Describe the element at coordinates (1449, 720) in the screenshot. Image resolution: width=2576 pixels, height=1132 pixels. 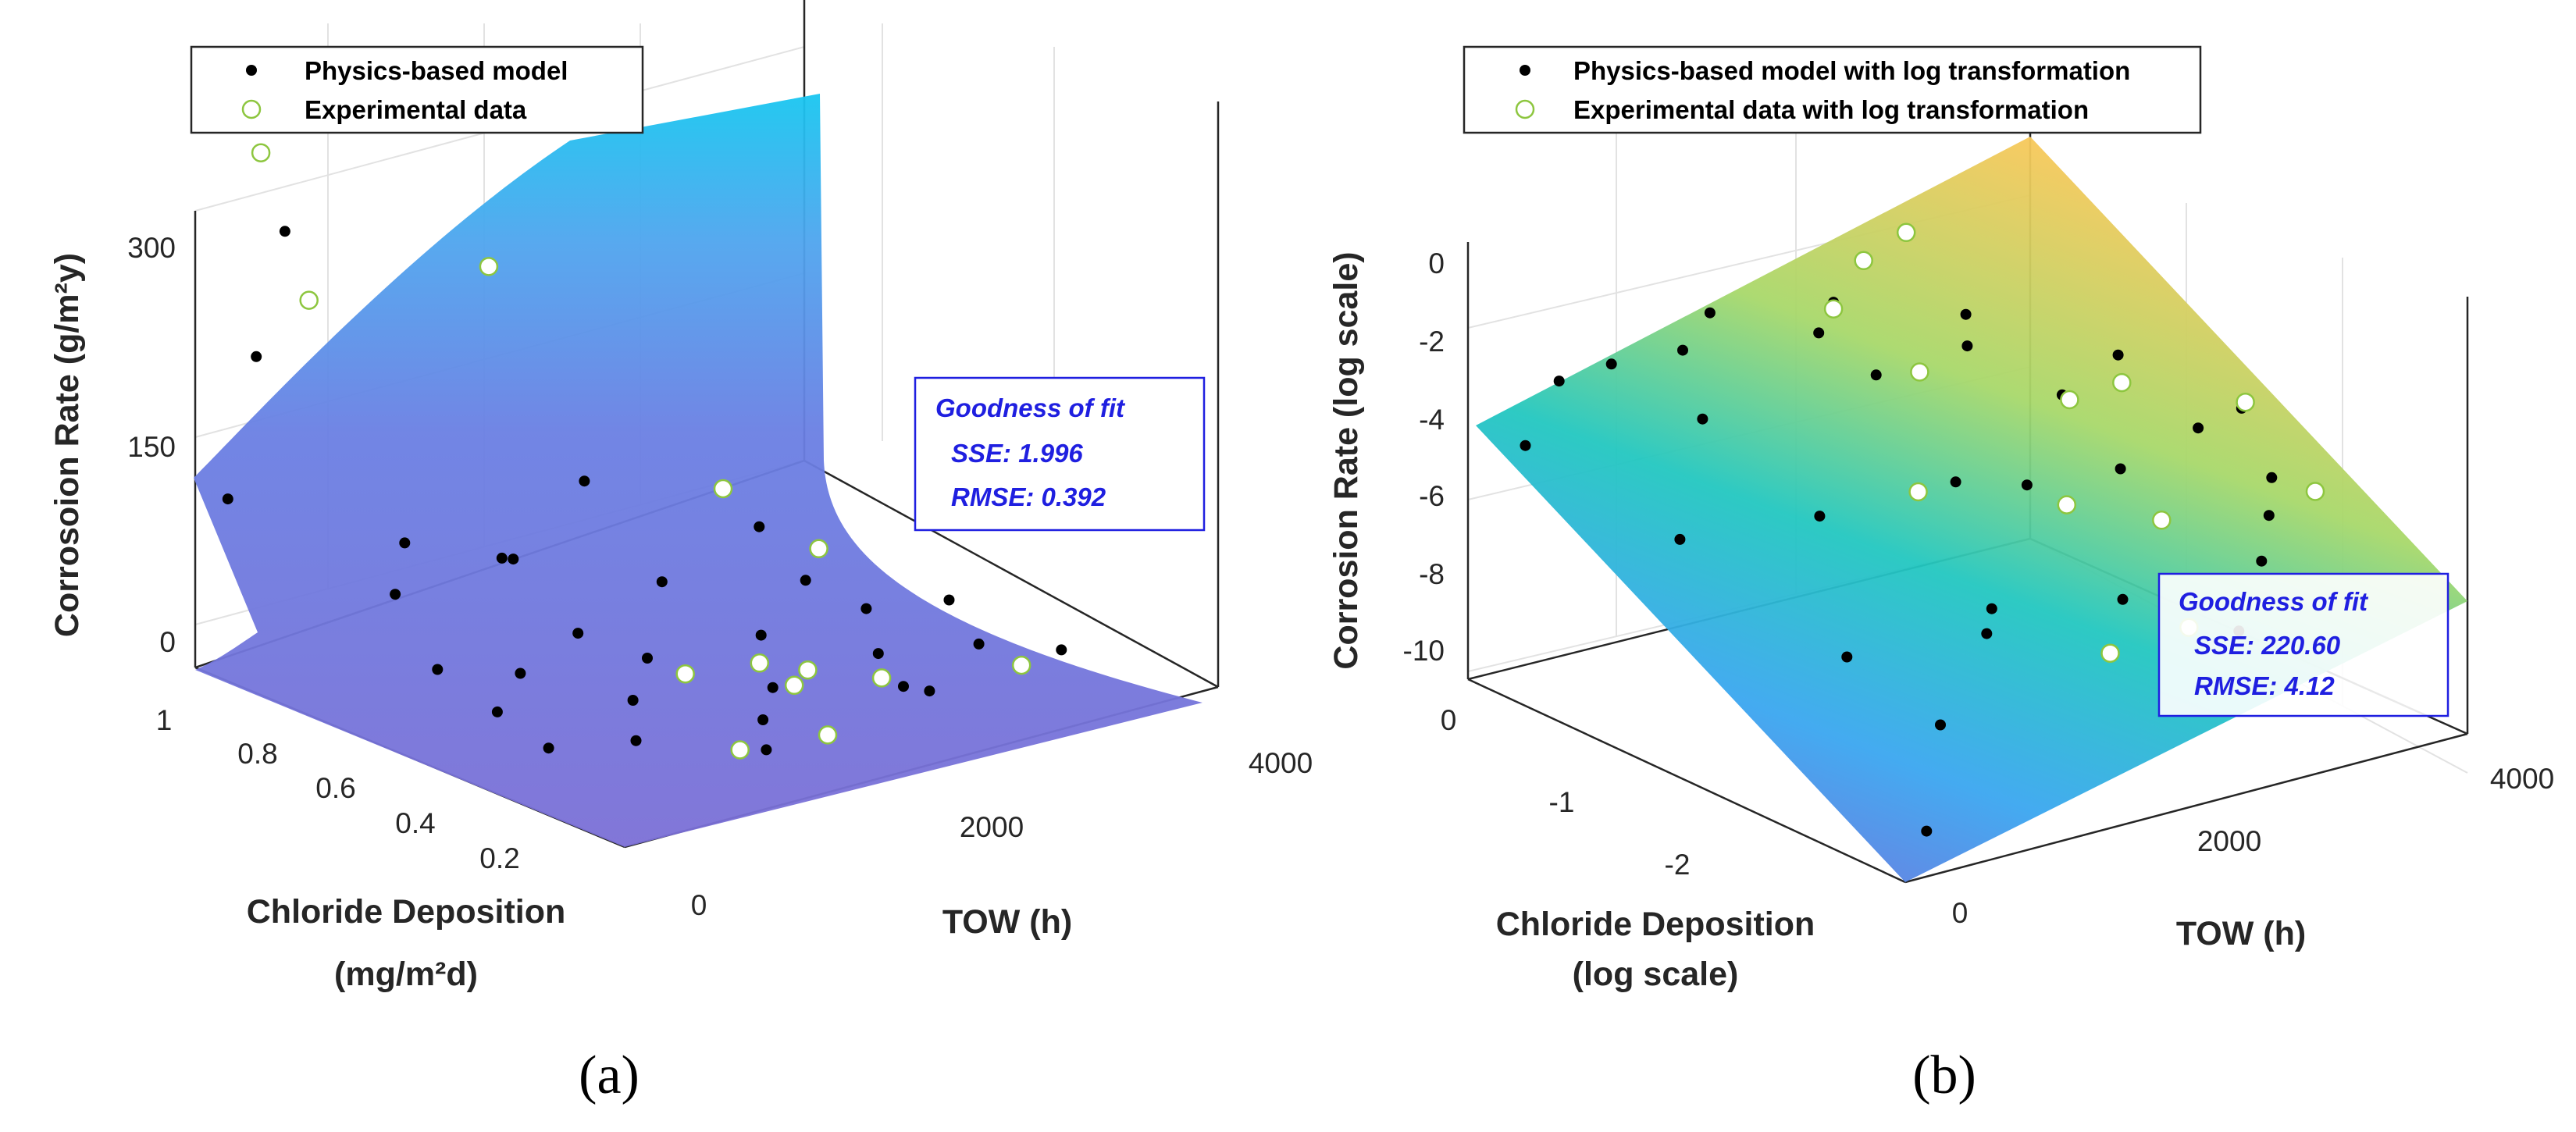
I see `y-tick: 0` at that location.